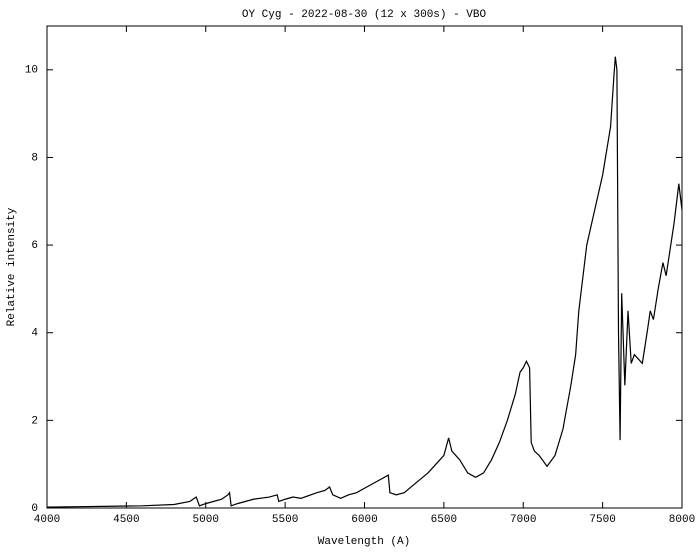 The width and height of the screenshot is (700, 555). Describe the element at coordinates (523, 520) in the screenshot. I see `x-tick-label: 7000` at that location.